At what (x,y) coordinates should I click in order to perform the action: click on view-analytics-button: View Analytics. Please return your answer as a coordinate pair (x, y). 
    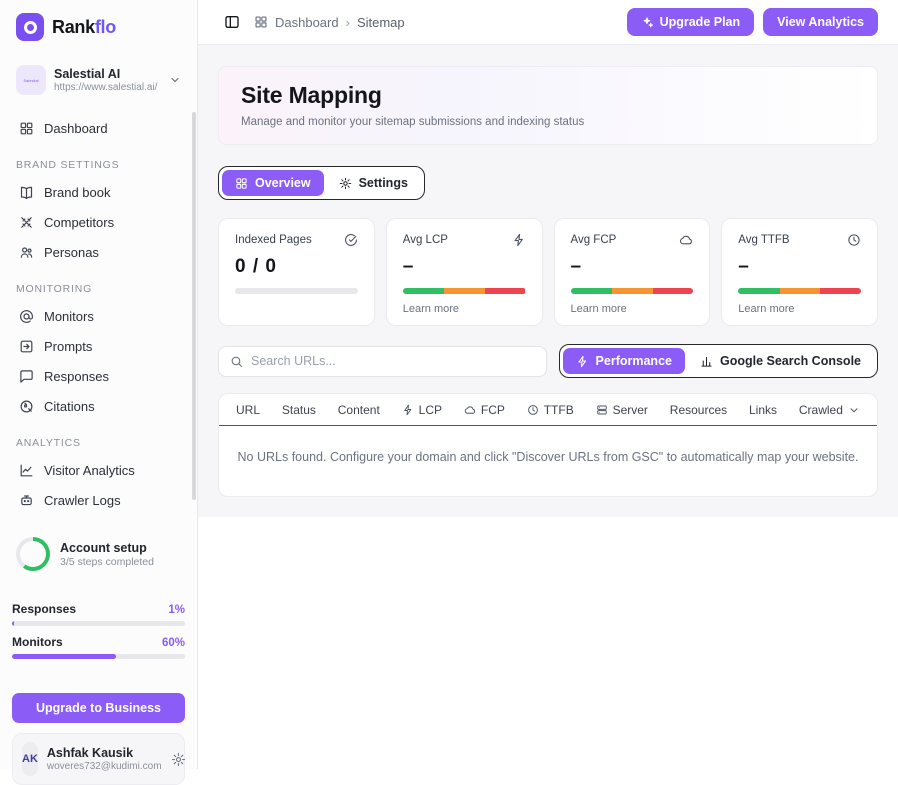
    Looking at the image, I should click on (820, 22).